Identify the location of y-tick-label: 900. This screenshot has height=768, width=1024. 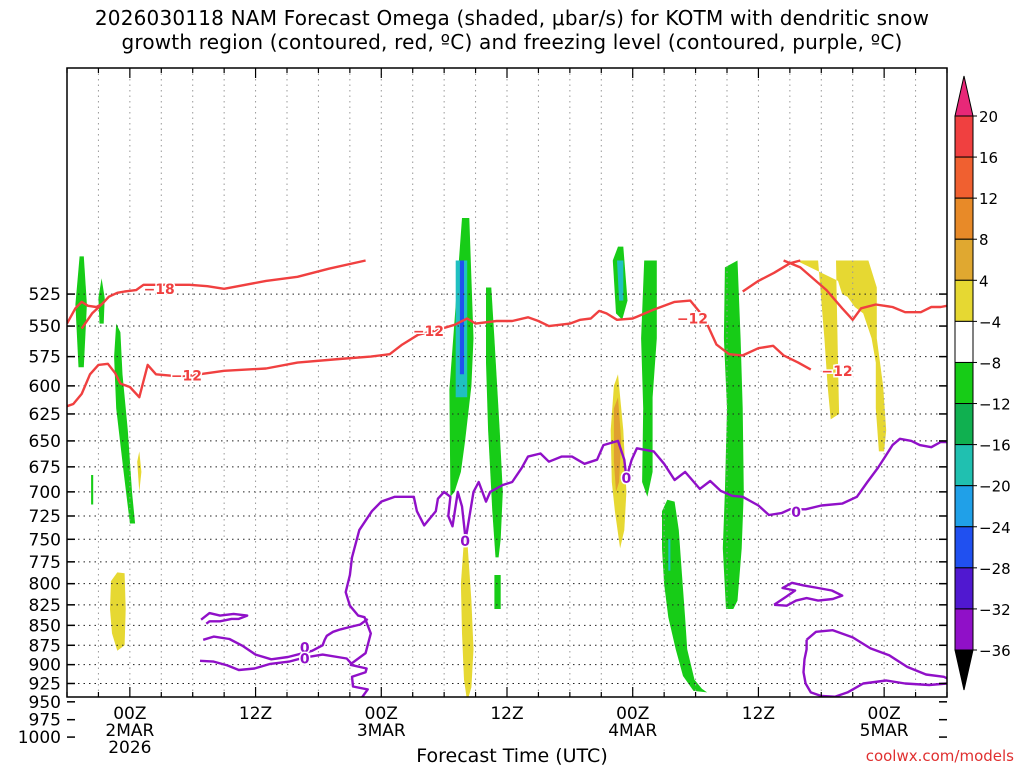
(45, 666).